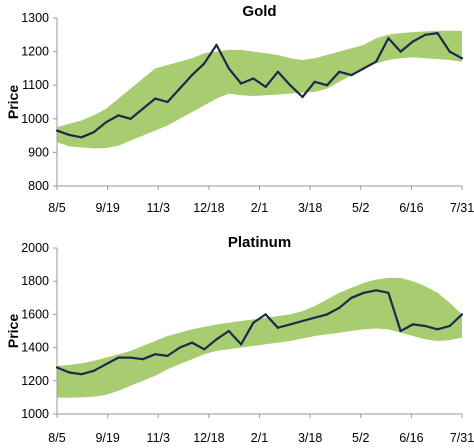 The width and height of the screenshot is (474, 448). I want to click on chart-title: Platinum, so click(259, 242).